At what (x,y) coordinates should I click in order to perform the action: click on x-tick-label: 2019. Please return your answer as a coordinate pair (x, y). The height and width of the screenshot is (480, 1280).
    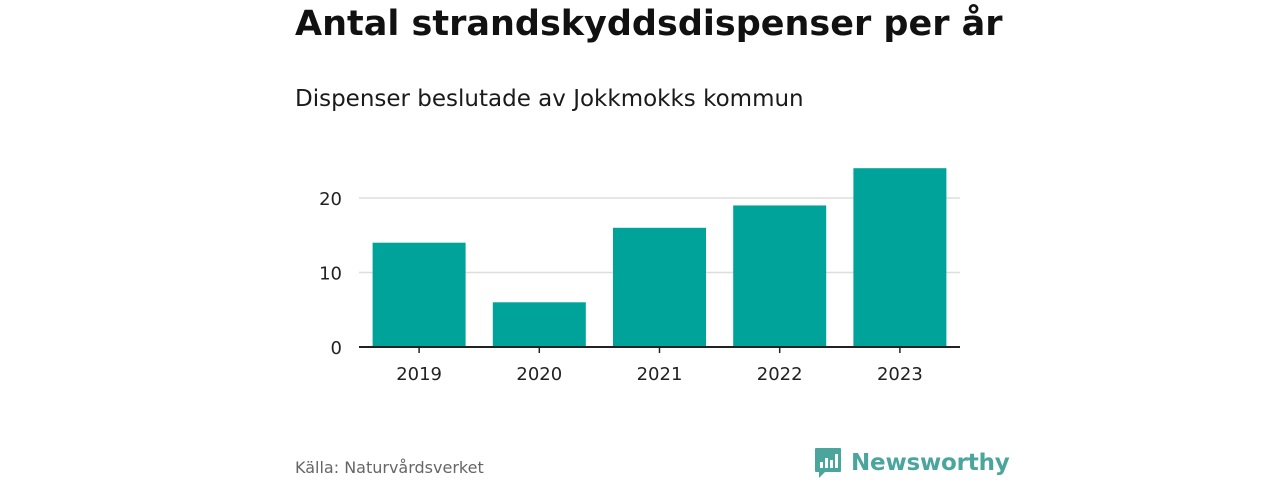
    Looking at the image, I should click on (419, 374).